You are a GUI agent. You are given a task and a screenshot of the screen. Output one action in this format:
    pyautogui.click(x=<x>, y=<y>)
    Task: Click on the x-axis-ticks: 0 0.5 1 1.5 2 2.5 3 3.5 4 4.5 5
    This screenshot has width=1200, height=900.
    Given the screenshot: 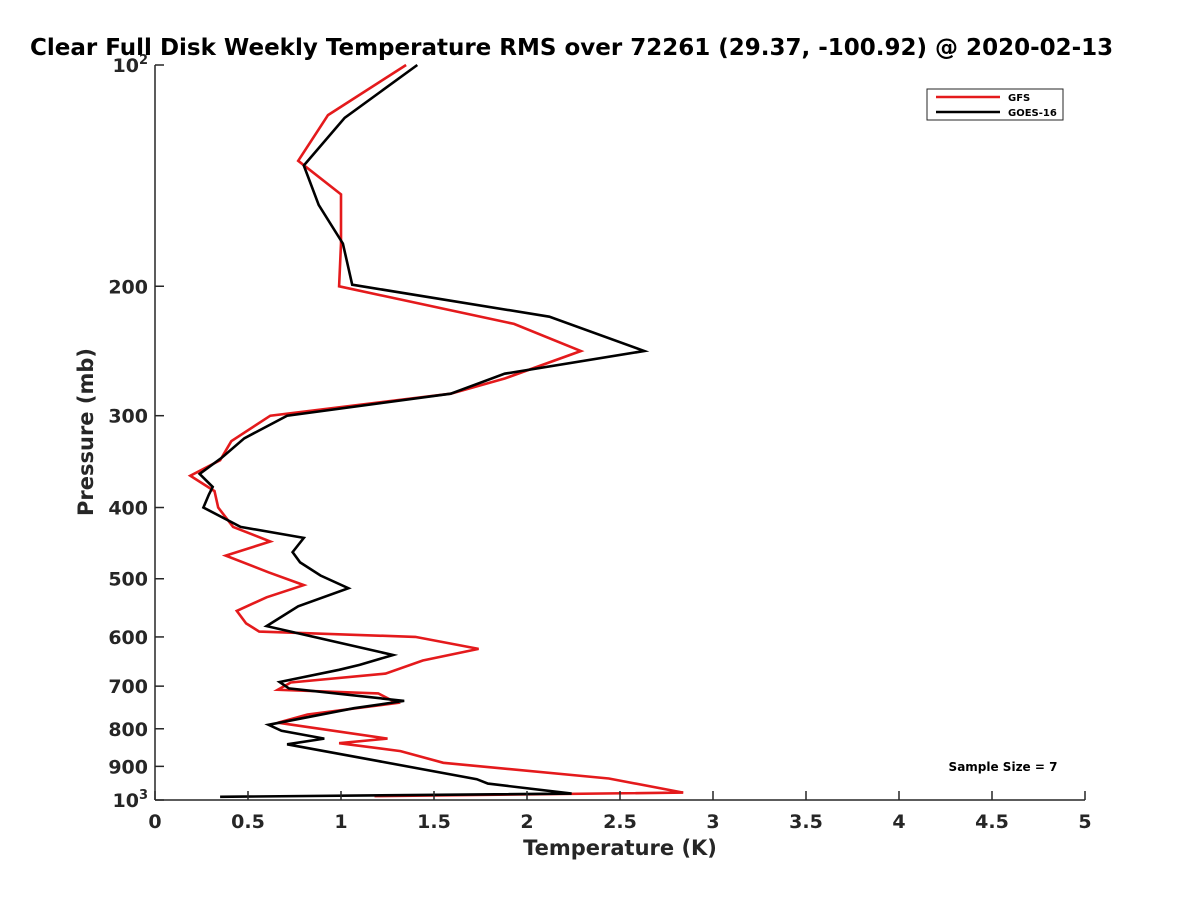 What is the action you would take?
    pyautogui.click(x=620, y=812)
    